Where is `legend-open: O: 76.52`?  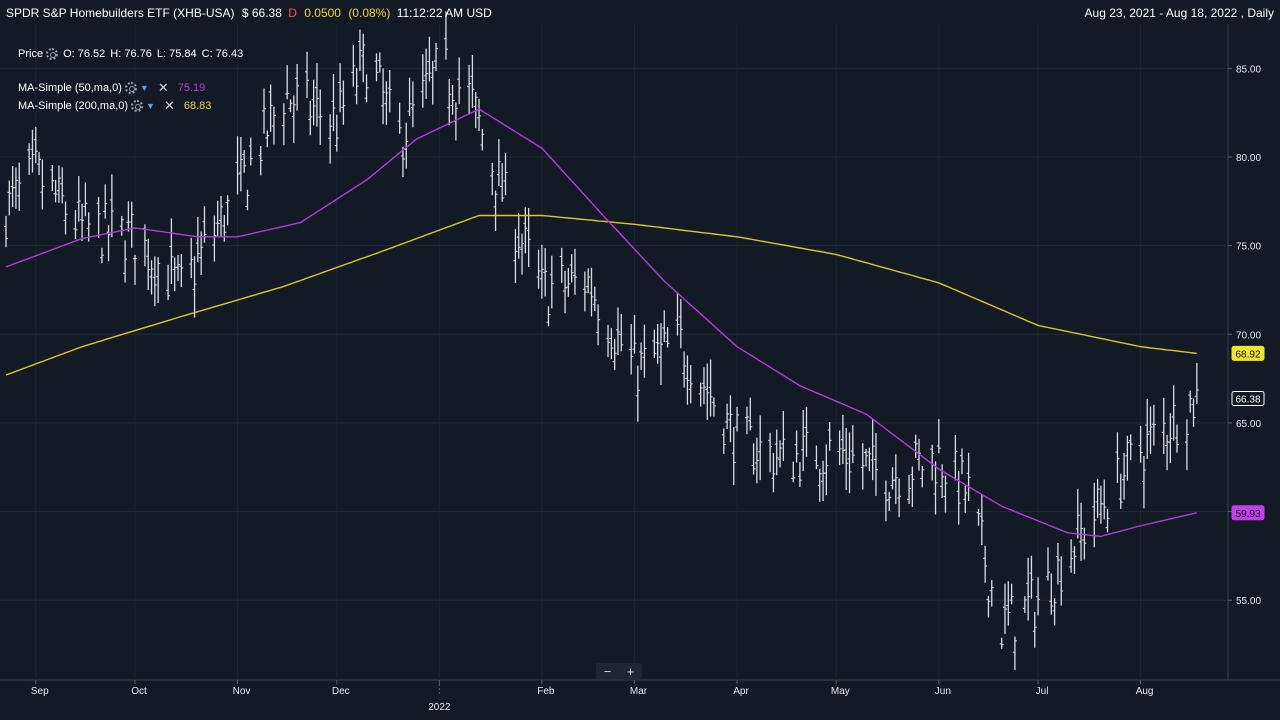 legend-open: O: 76.52 is located at coordinates (84, 54).